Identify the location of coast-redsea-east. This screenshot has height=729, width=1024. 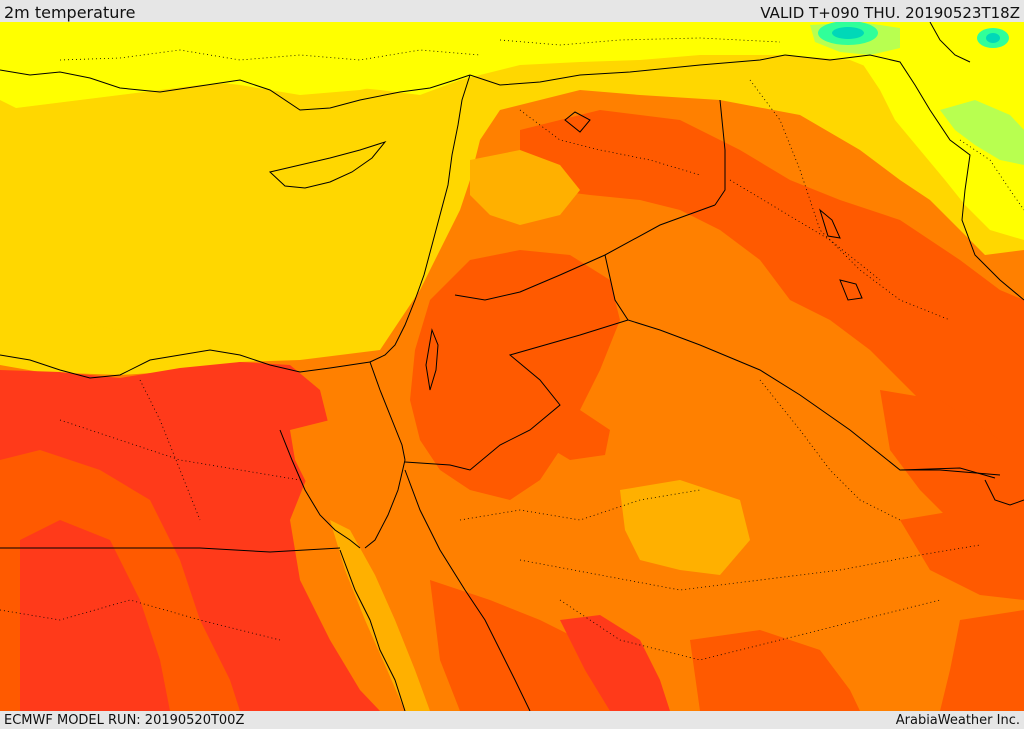
(467, 590).